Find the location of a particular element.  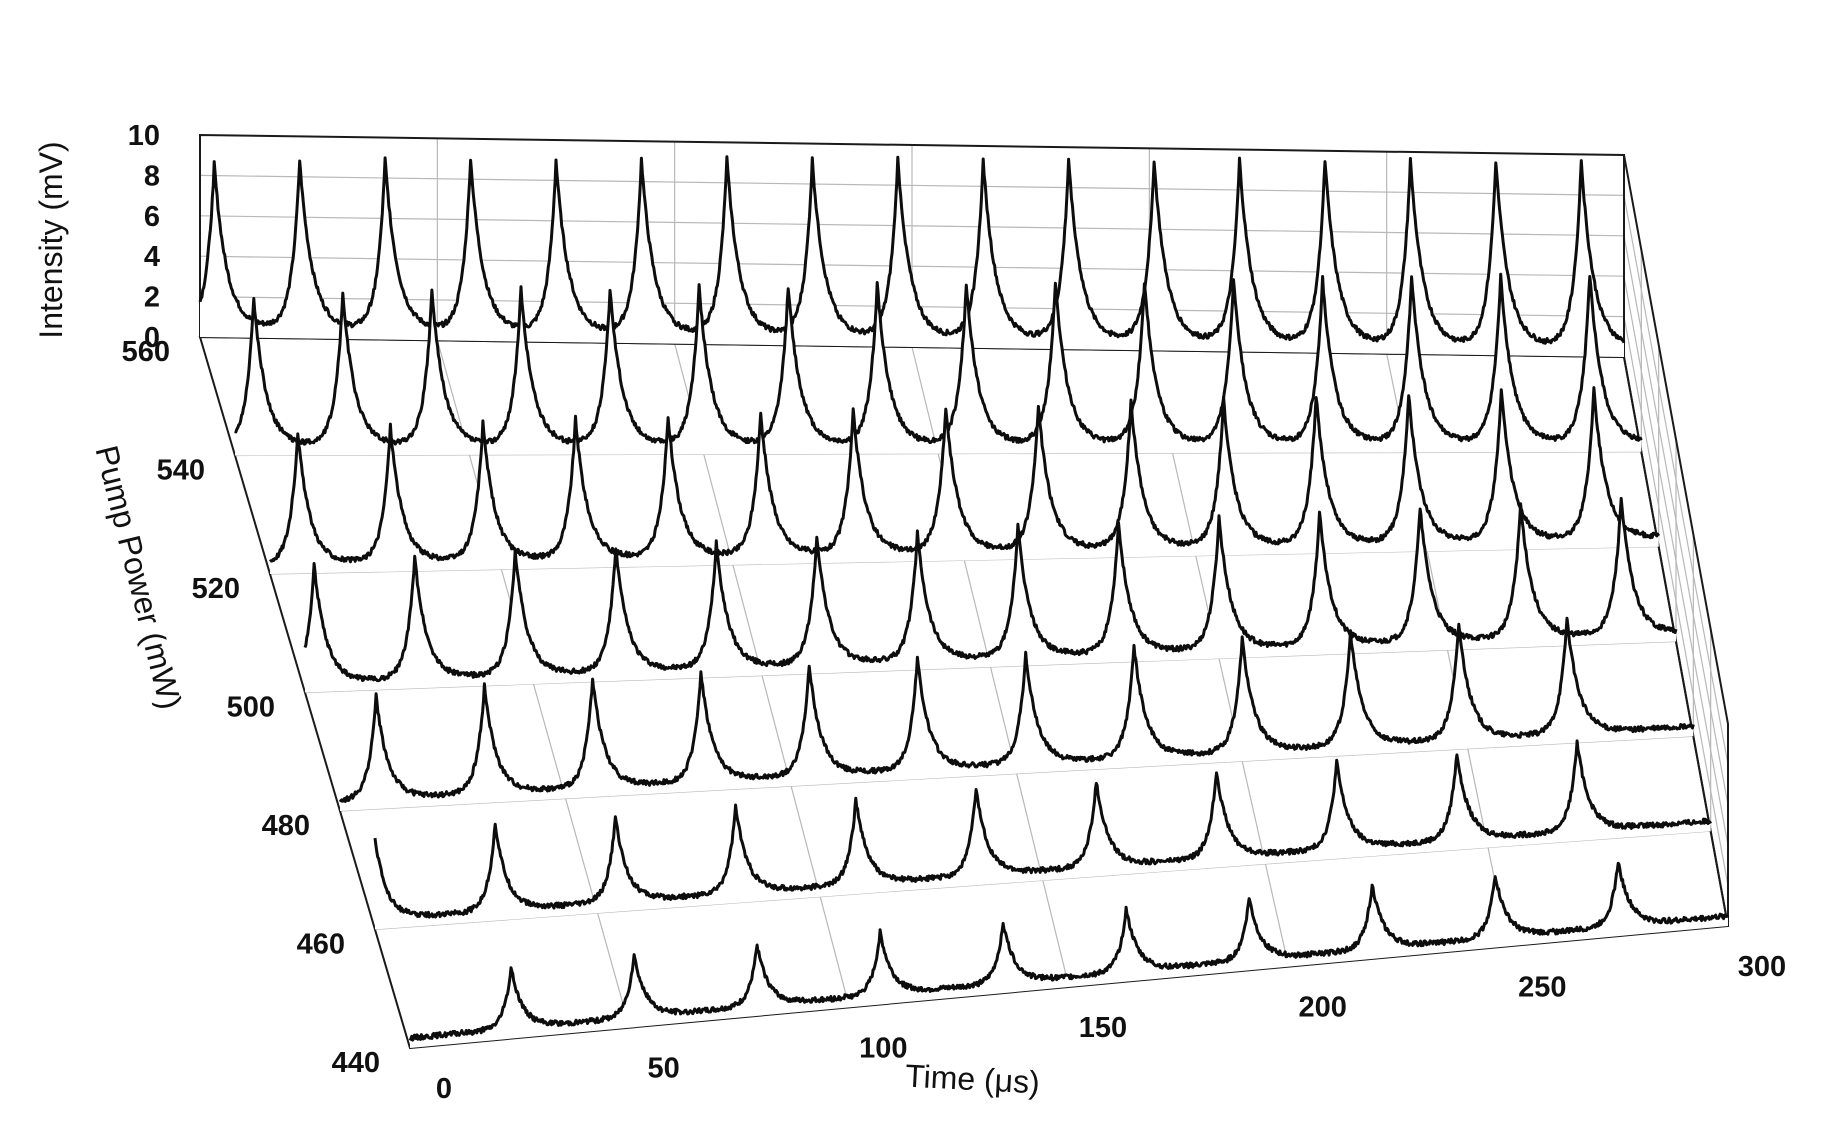

pulse-trace-500mW is located at coordinates (990, 589).